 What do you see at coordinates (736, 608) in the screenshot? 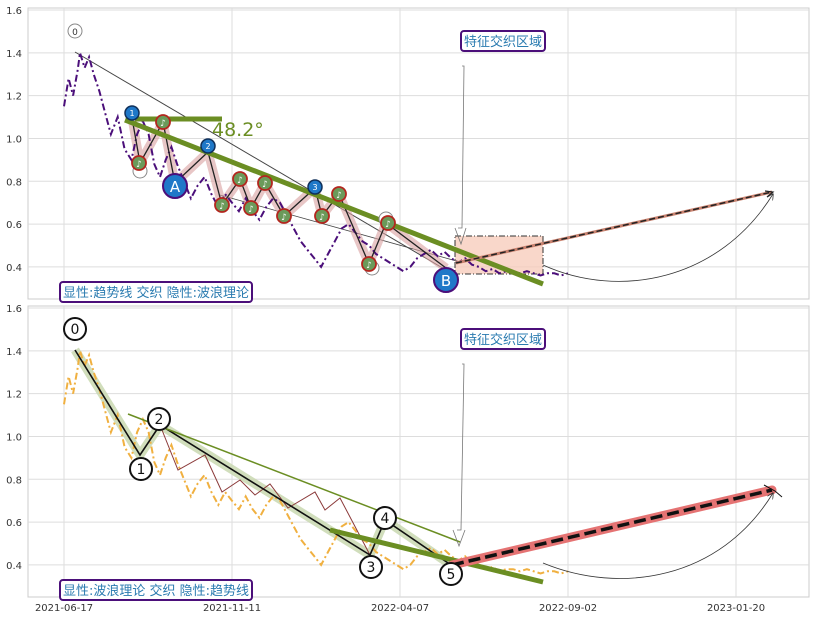
I see `x-tick-label: 2023-01-20` at bounding box center [736, 608].